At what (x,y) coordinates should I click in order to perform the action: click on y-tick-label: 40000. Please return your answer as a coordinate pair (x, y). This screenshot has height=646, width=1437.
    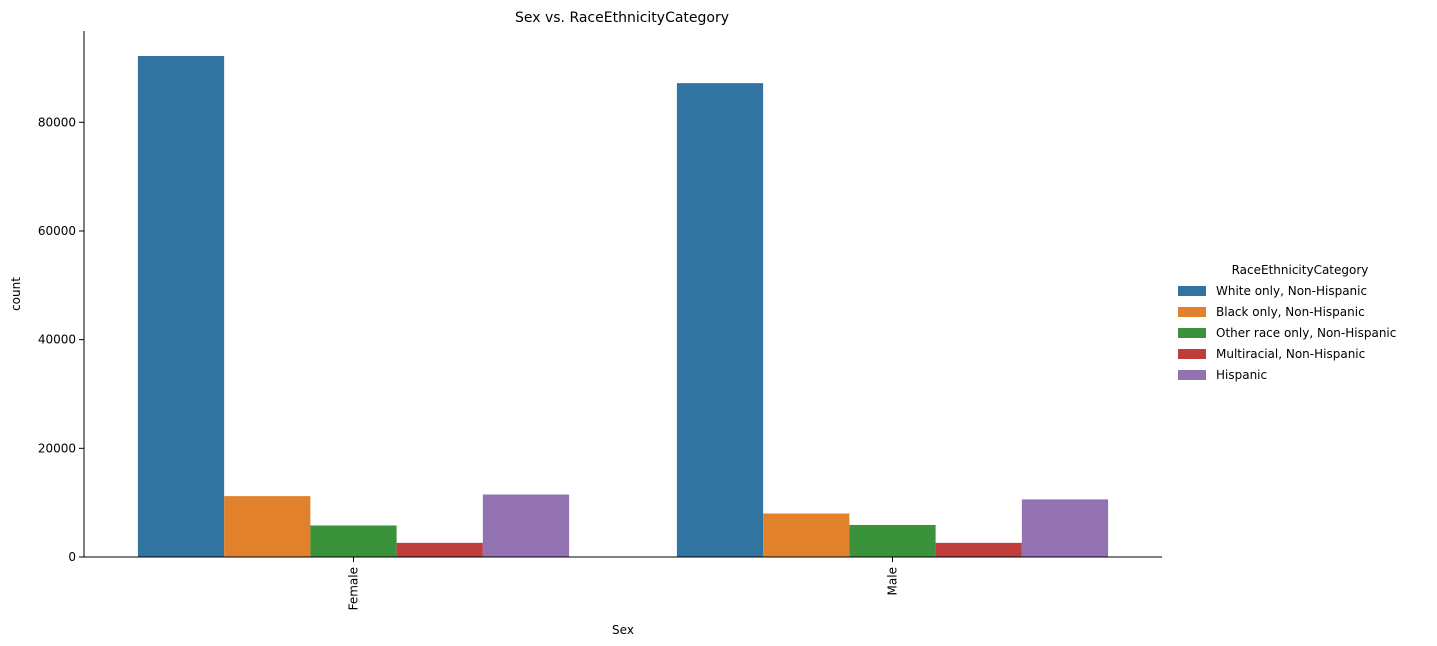
    Looking at the image, I should click on (57, 340).